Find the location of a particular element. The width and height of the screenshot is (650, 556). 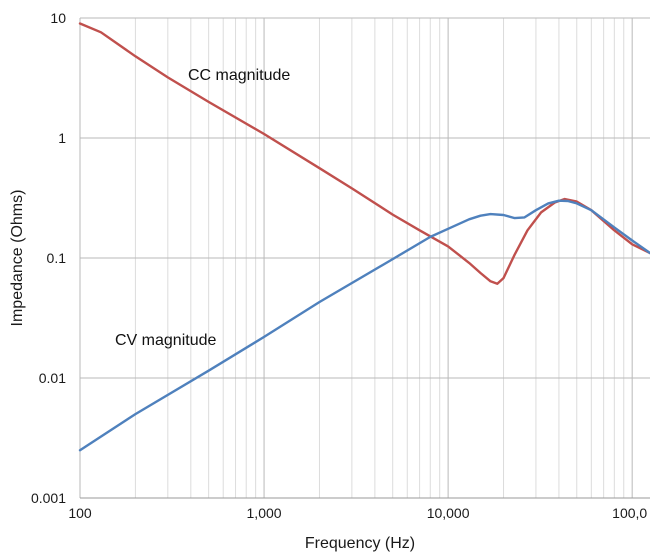

y-tick-label: 10 is located at coordinates (58, 18).